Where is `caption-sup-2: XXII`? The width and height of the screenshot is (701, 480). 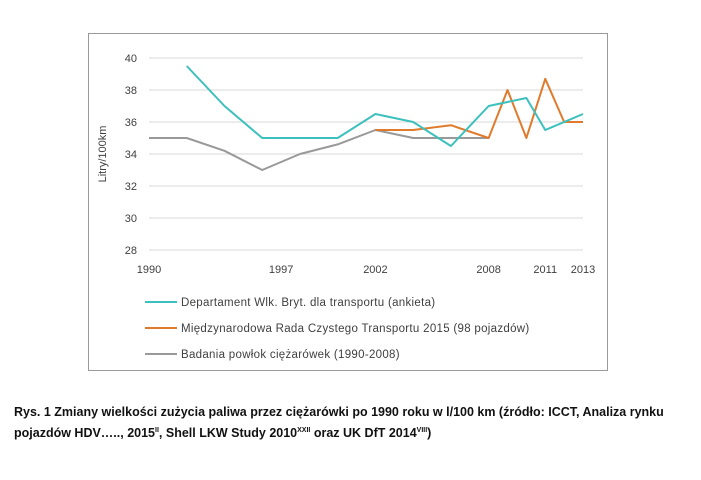
caption-sup-2: XXII is located at coordinates (304, 430).